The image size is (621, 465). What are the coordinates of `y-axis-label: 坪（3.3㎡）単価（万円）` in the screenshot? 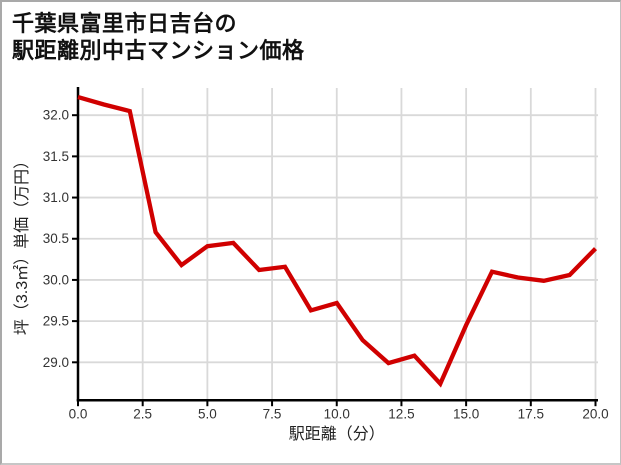 It's located at (22, 244).